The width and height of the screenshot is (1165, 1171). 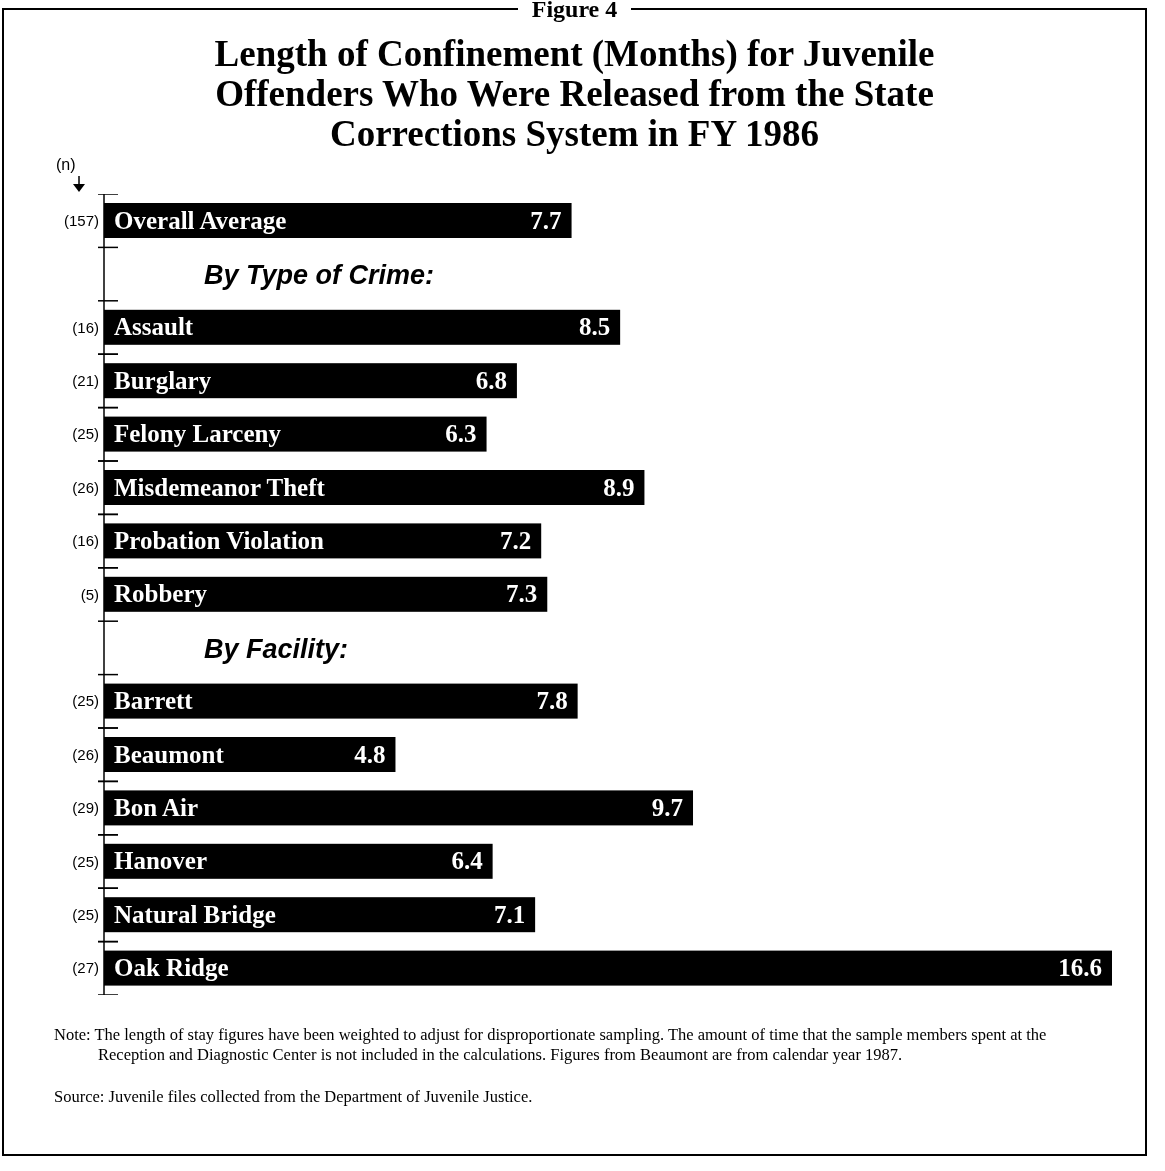 I want to click on data-label: 4.8, so click(x=370, y=754).